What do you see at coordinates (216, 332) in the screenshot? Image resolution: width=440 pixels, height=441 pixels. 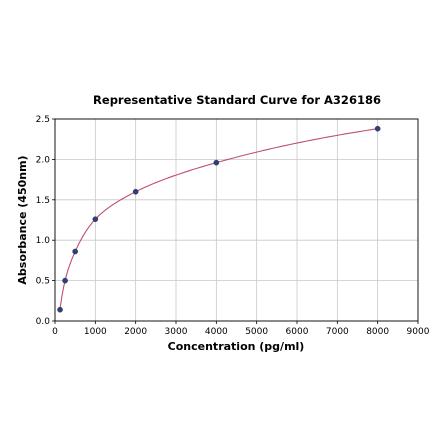 I see `x-tick-label: 4000` at bounding box center [216, 332].